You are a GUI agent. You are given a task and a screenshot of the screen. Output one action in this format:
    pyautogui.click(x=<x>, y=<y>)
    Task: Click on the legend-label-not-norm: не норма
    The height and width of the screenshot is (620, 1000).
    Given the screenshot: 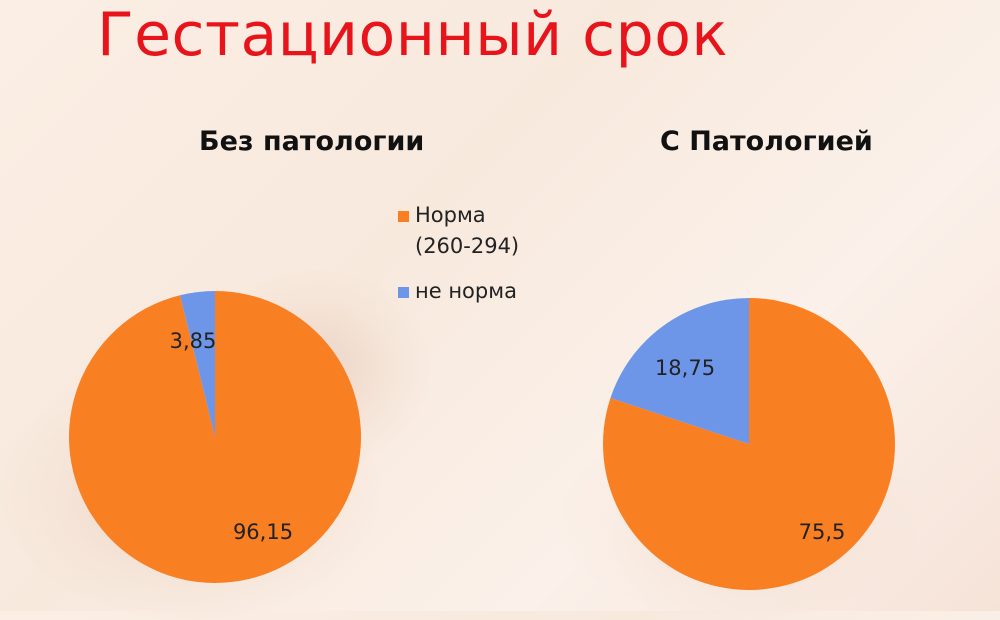 What is the action you would take?
    pyautogui.click(x=466, y=291)
    